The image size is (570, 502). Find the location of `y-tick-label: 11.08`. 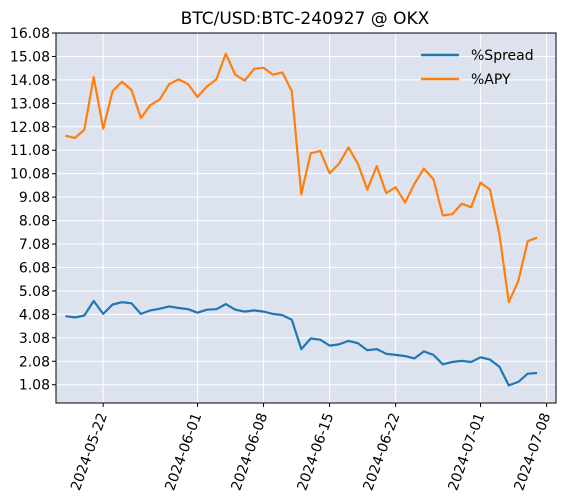

y-tick-label: 11.08 is located at coordinates (30, 151).